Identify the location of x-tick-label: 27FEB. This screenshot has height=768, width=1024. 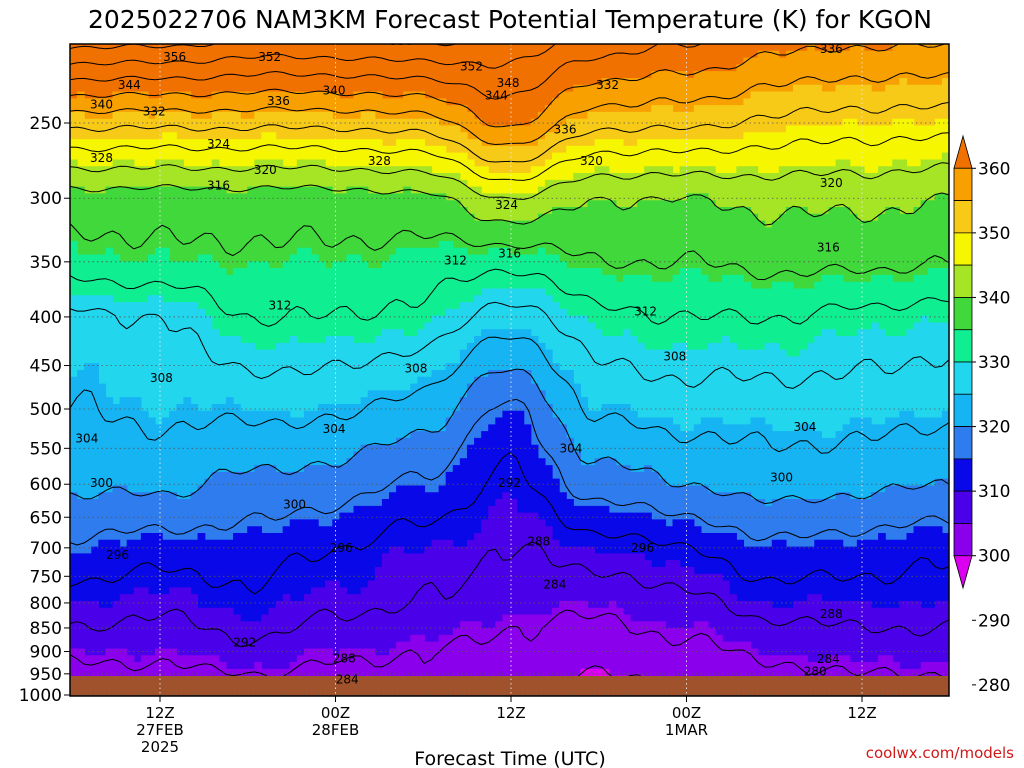
(159, 730).